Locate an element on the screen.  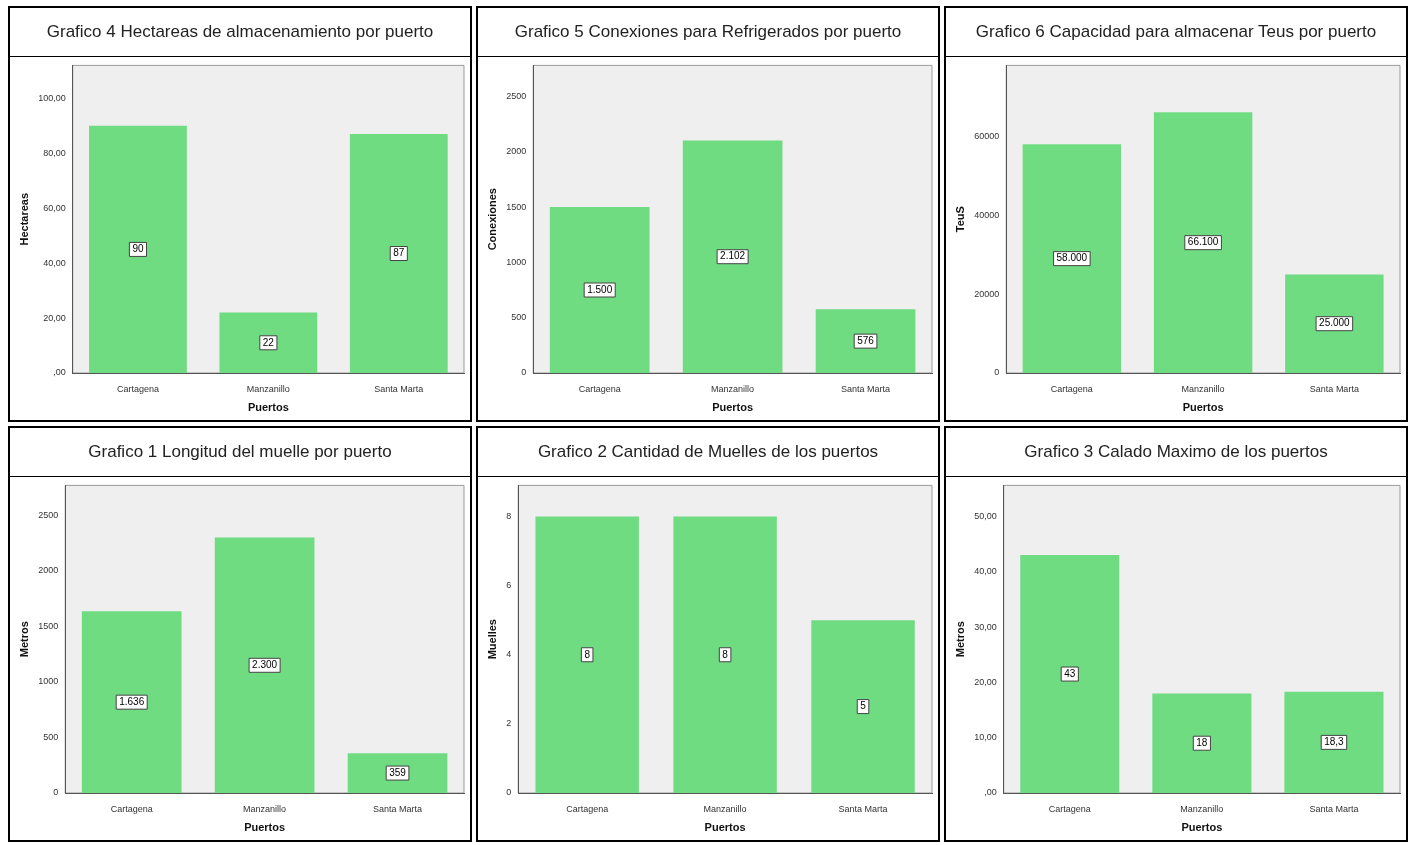
data-label: 58.000 is located at coordinates (1072, 258).